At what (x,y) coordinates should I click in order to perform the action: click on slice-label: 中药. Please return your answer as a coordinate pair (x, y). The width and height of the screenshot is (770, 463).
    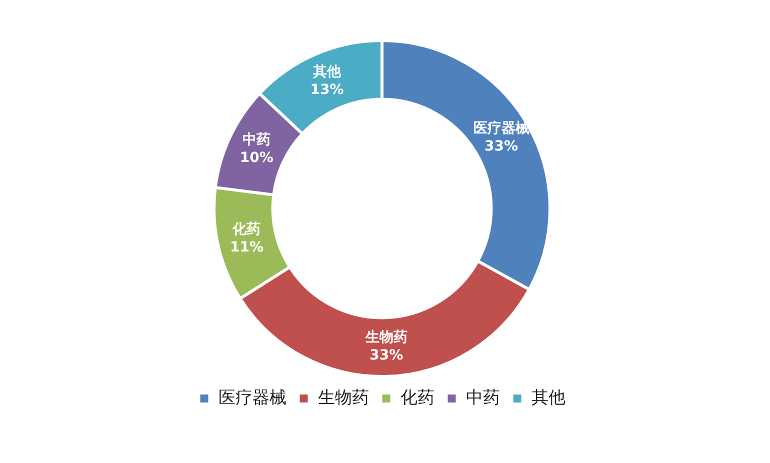
    Looking at the image, I should click on (256, 140).